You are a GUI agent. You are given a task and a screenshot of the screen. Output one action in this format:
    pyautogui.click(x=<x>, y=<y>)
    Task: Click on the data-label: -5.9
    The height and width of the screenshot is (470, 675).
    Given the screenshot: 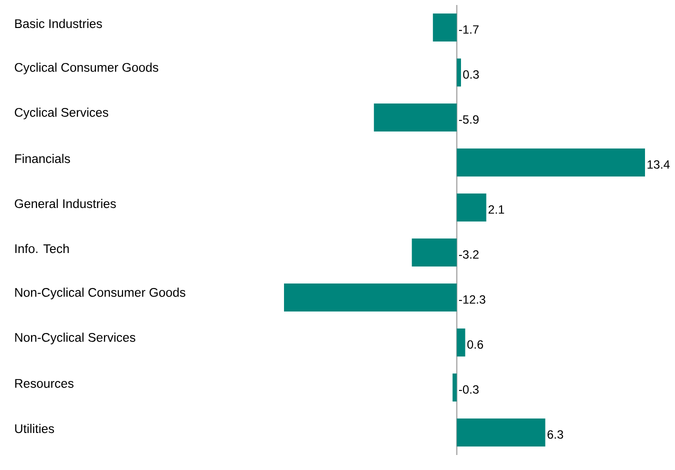 What is the action you would take?
    pyautogui.click(x=469, y=119)
    